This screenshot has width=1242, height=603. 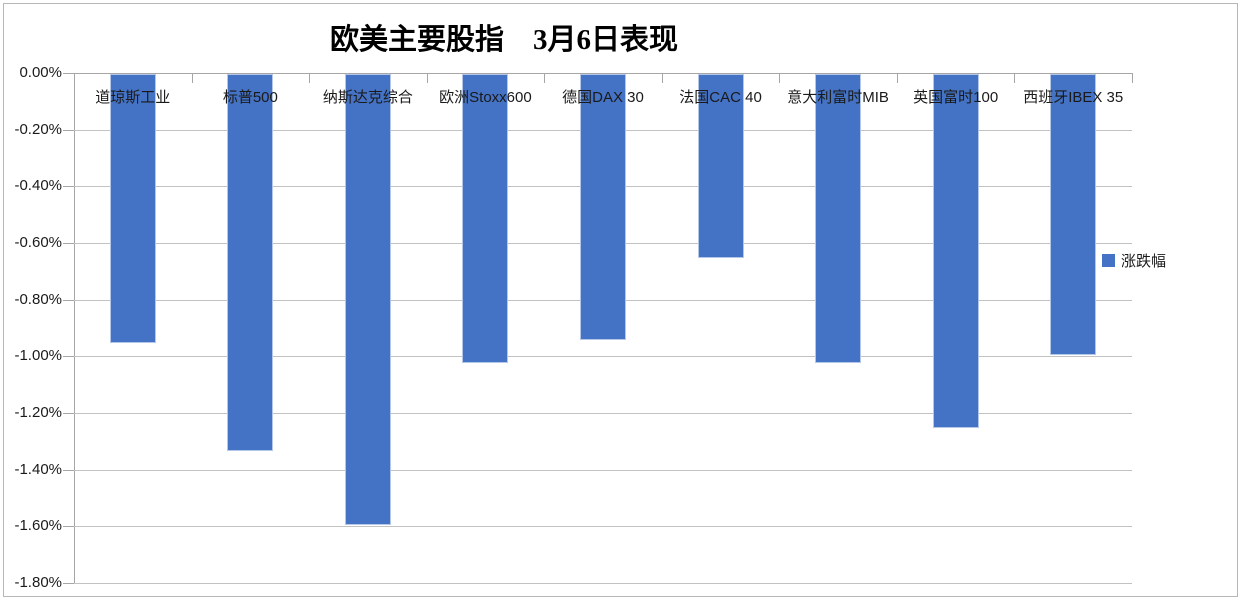 I want to click on category-label: 英国富时100, so click(x=956, y=97).